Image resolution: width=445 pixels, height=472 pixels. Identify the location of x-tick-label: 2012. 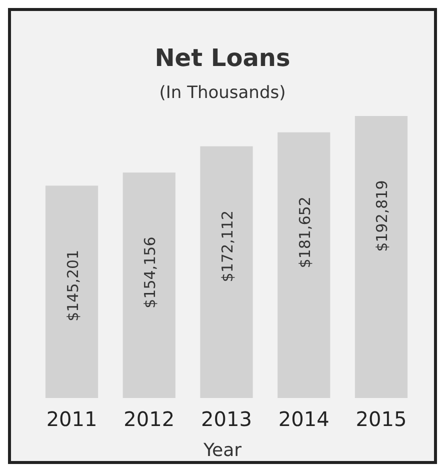
(149, 419).